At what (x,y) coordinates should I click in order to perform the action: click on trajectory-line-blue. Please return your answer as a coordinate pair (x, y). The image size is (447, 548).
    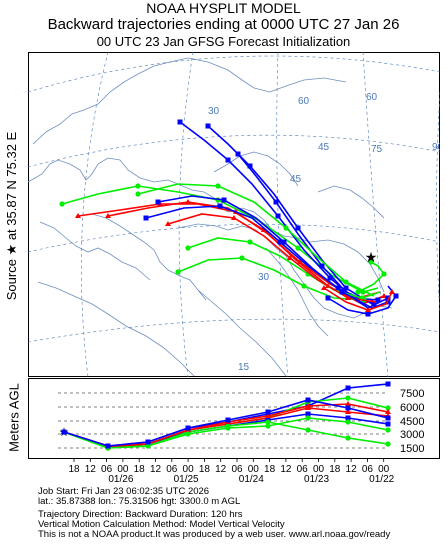
    Looking at the image, I should click on (306, 229).